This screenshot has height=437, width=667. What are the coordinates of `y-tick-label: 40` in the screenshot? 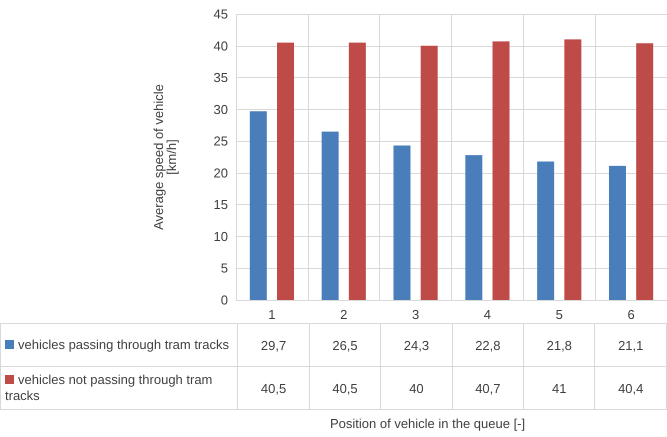 It's located at (221, 46).